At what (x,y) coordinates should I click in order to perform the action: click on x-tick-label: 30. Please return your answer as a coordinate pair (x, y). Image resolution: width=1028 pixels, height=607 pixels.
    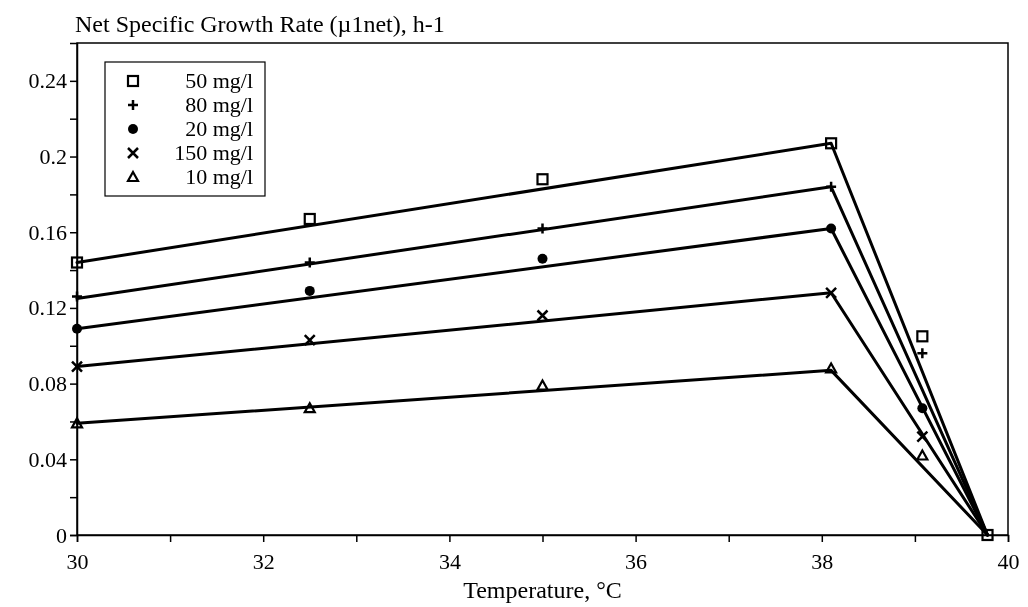
    Looking at the image, I should click on (77, 562).